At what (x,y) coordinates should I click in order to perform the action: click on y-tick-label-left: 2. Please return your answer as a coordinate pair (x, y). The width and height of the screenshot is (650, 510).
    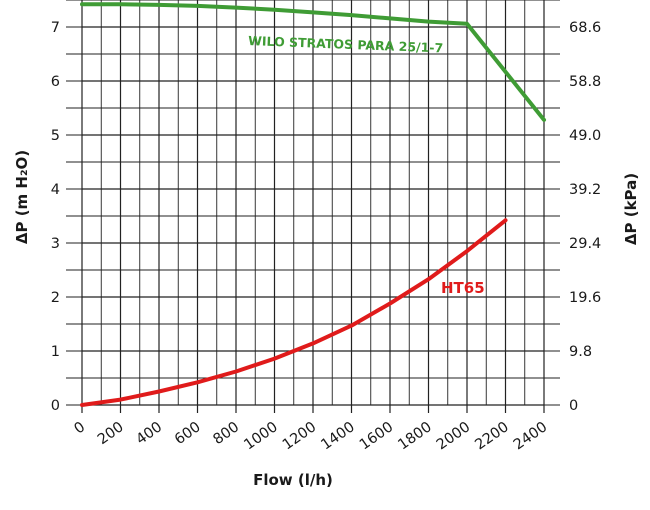
    Looking at the image, I should click on (55, 298).